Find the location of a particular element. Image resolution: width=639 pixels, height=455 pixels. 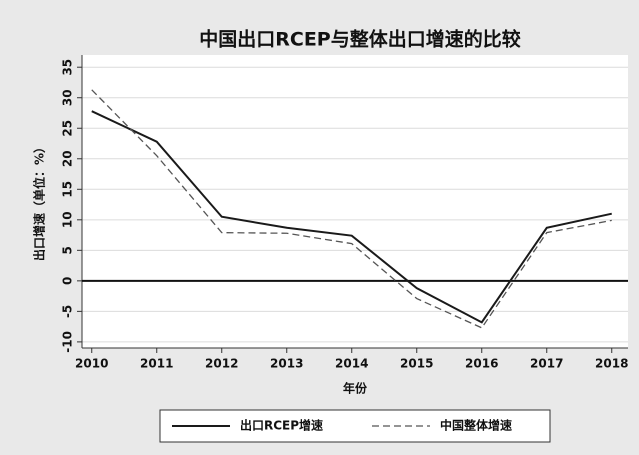

legend-label: 中国整体增速 is located at coordinates (476, 425).